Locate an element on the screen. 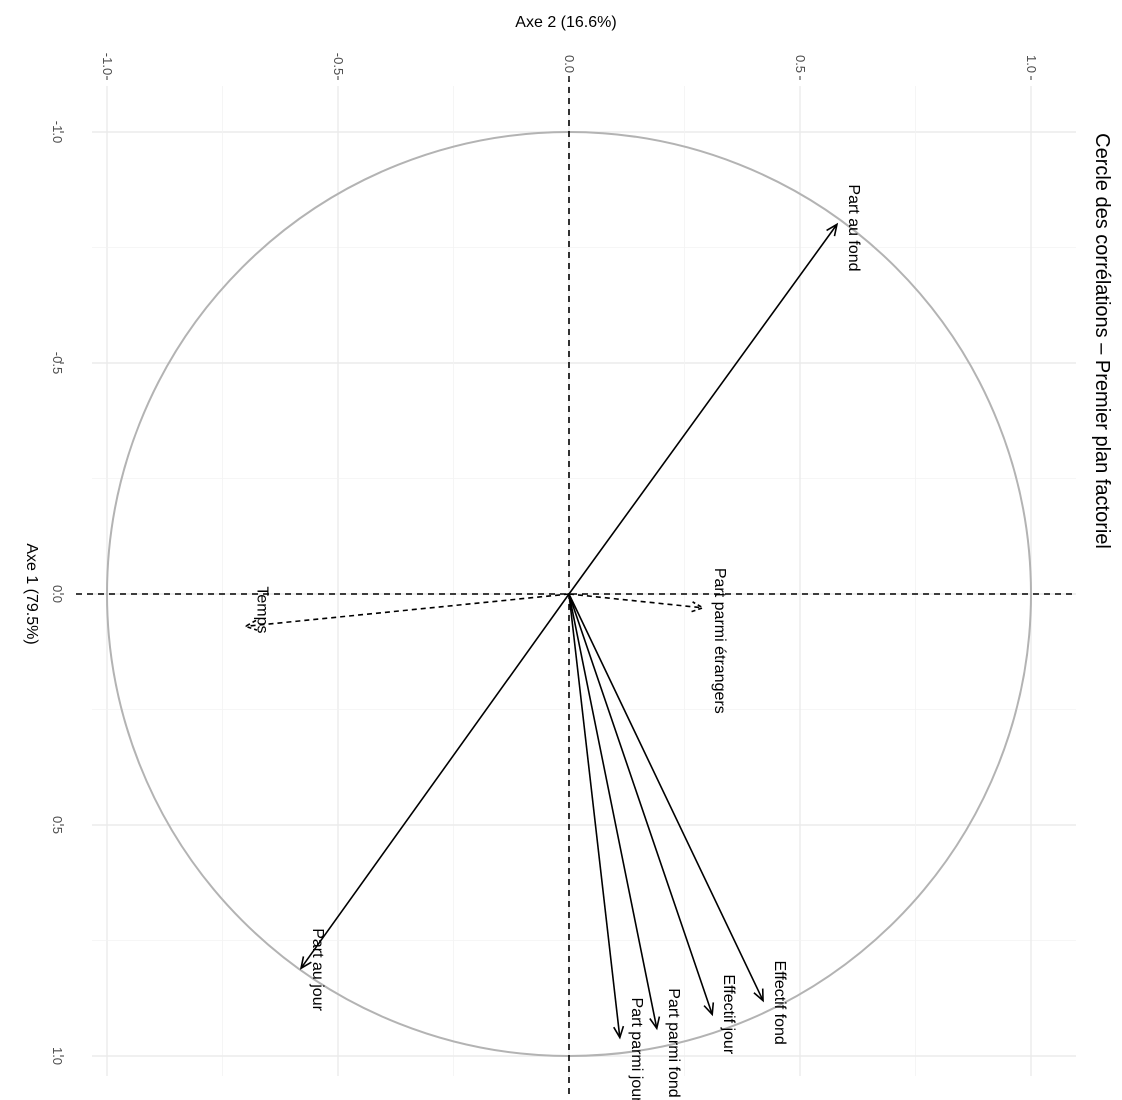  variable-label: Part au fond is located at coordinates (853, 227).